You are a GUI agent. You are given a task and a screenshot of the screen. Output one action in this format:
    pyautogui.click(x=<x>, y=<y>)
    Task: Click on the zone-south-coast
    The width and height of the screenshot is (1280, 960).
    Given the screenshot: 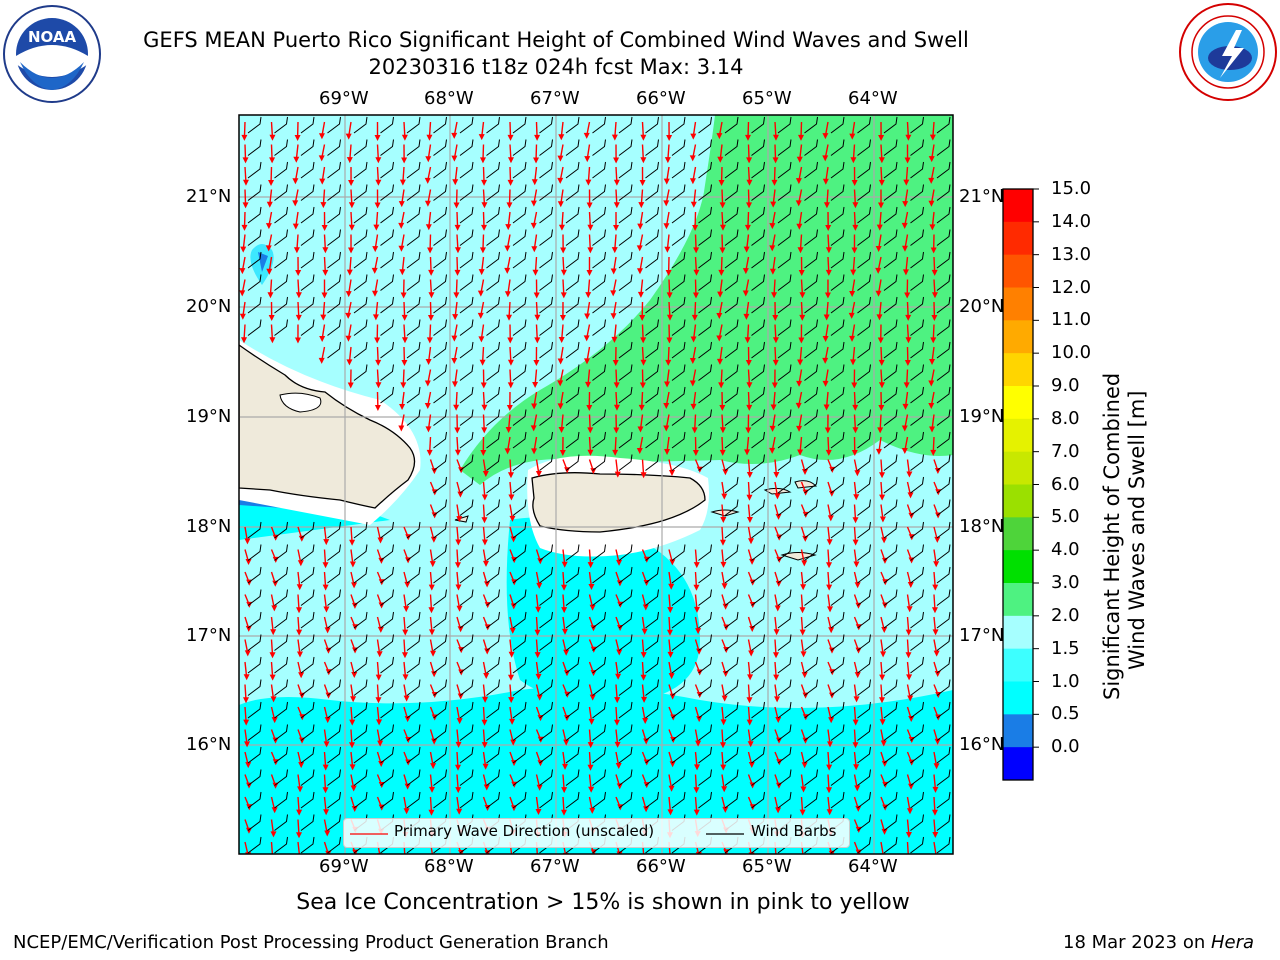 What is the action you would take?
    pyautogui.click(x=603, y=610)
    